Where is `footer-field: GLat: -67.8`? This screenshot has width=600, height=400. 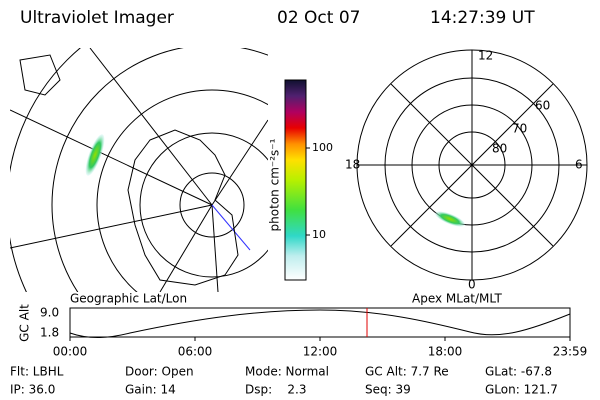
footer-field: GLat: -67.8 is located at coordinates (518, 372).